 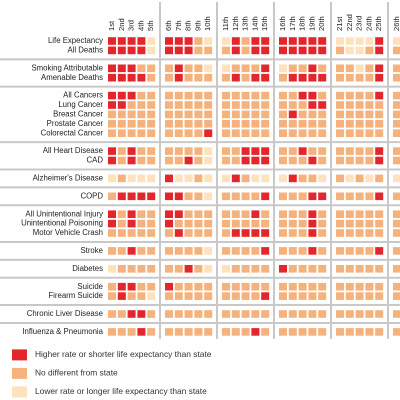 What do you see at coordinates (19, 392) in the screenshot?
I see `legend-swatch` at bounding box center [19, 392].